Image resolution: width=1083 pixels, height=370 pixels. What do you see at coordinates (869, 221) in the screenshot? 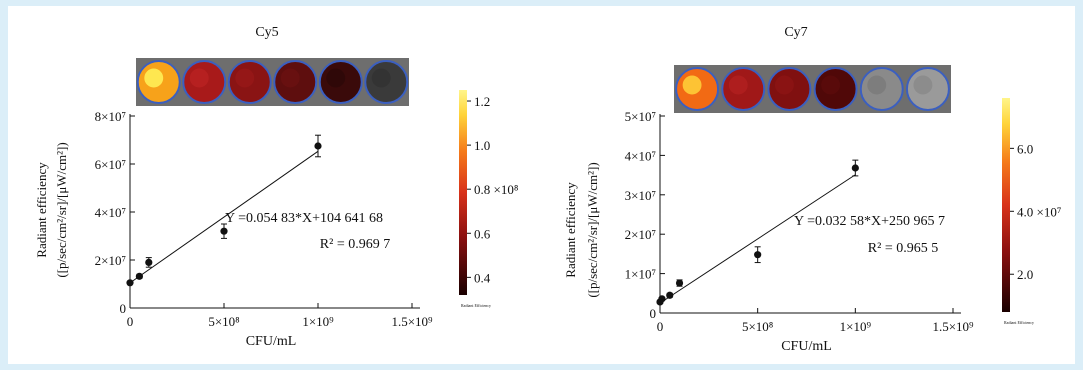
I see `fit-equation: Y =0.032 58*X+250 965 7` at bounding box center [869, 221].